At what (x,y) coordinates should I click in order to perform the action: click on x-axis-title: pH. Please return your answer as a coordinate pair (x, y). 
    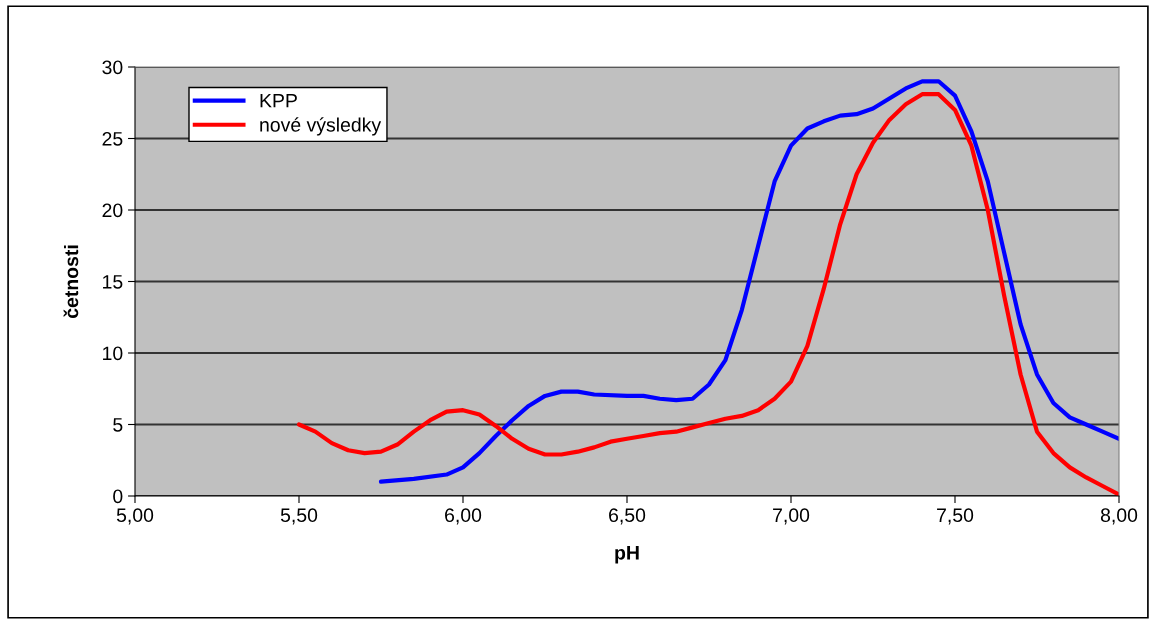
    Looking at the image, I should click on (627, 555).